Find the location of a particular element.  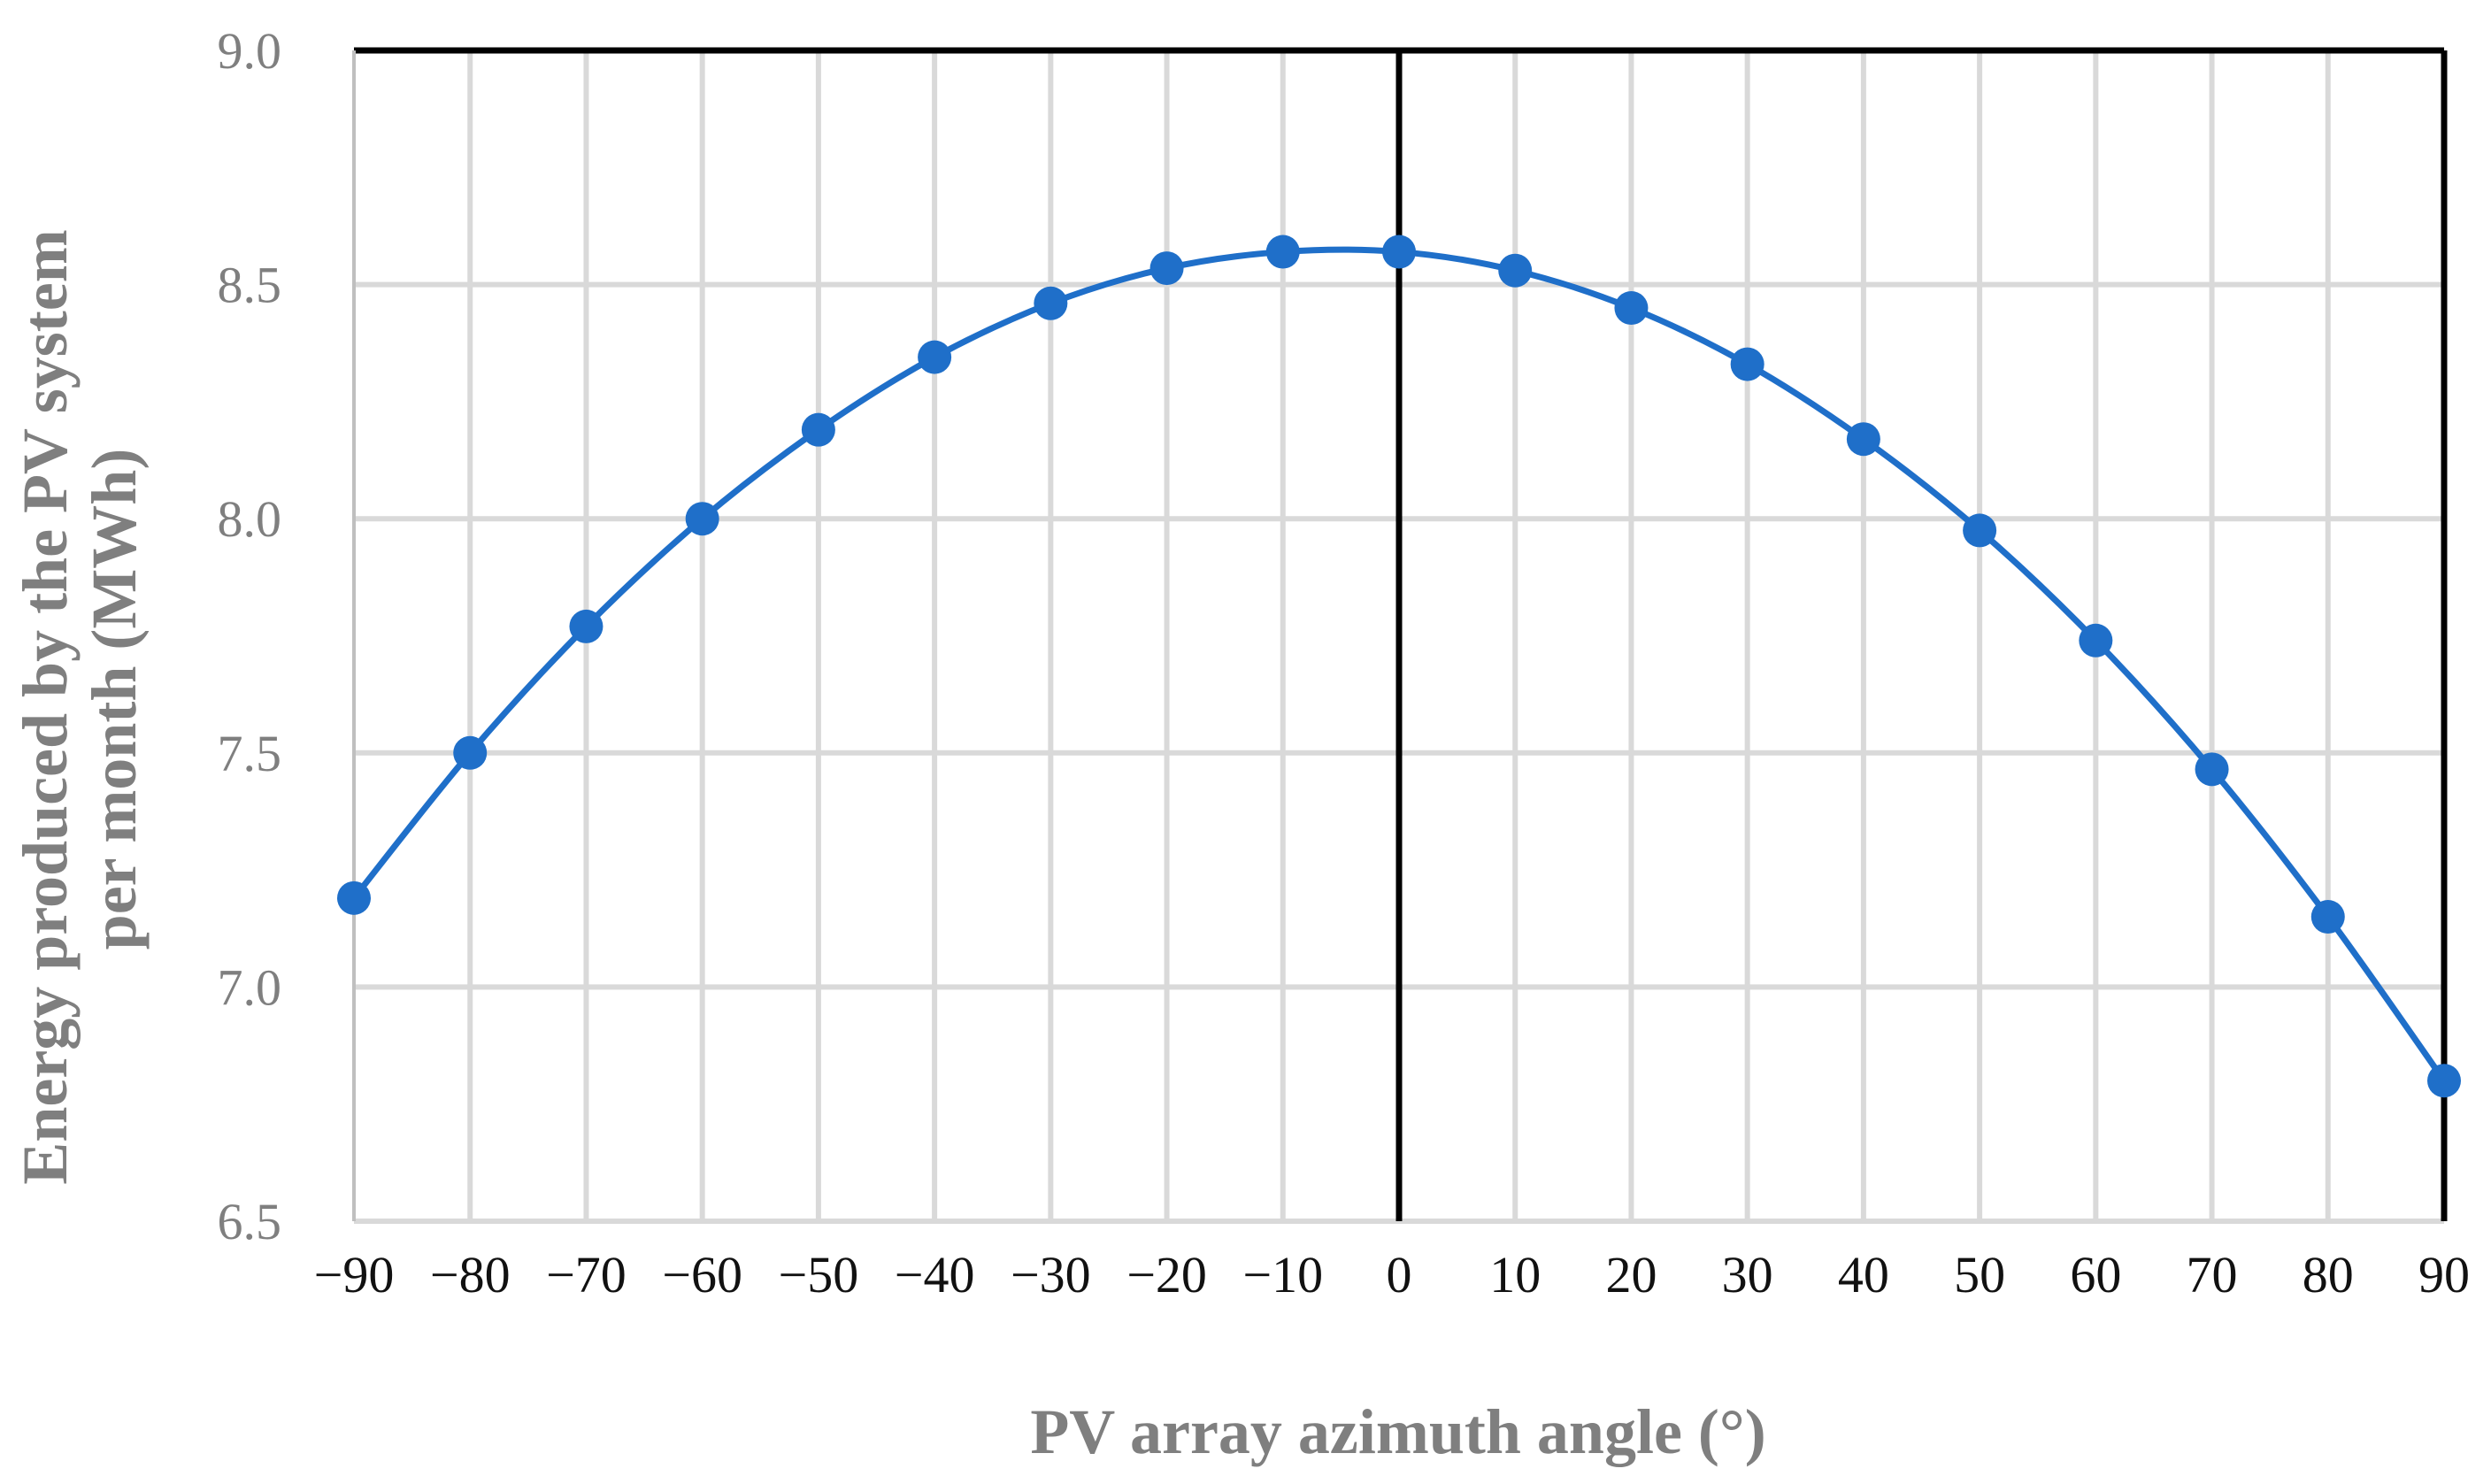

y-axis-title-line-2: per month (MWh) is located at coordinates (115, 699).